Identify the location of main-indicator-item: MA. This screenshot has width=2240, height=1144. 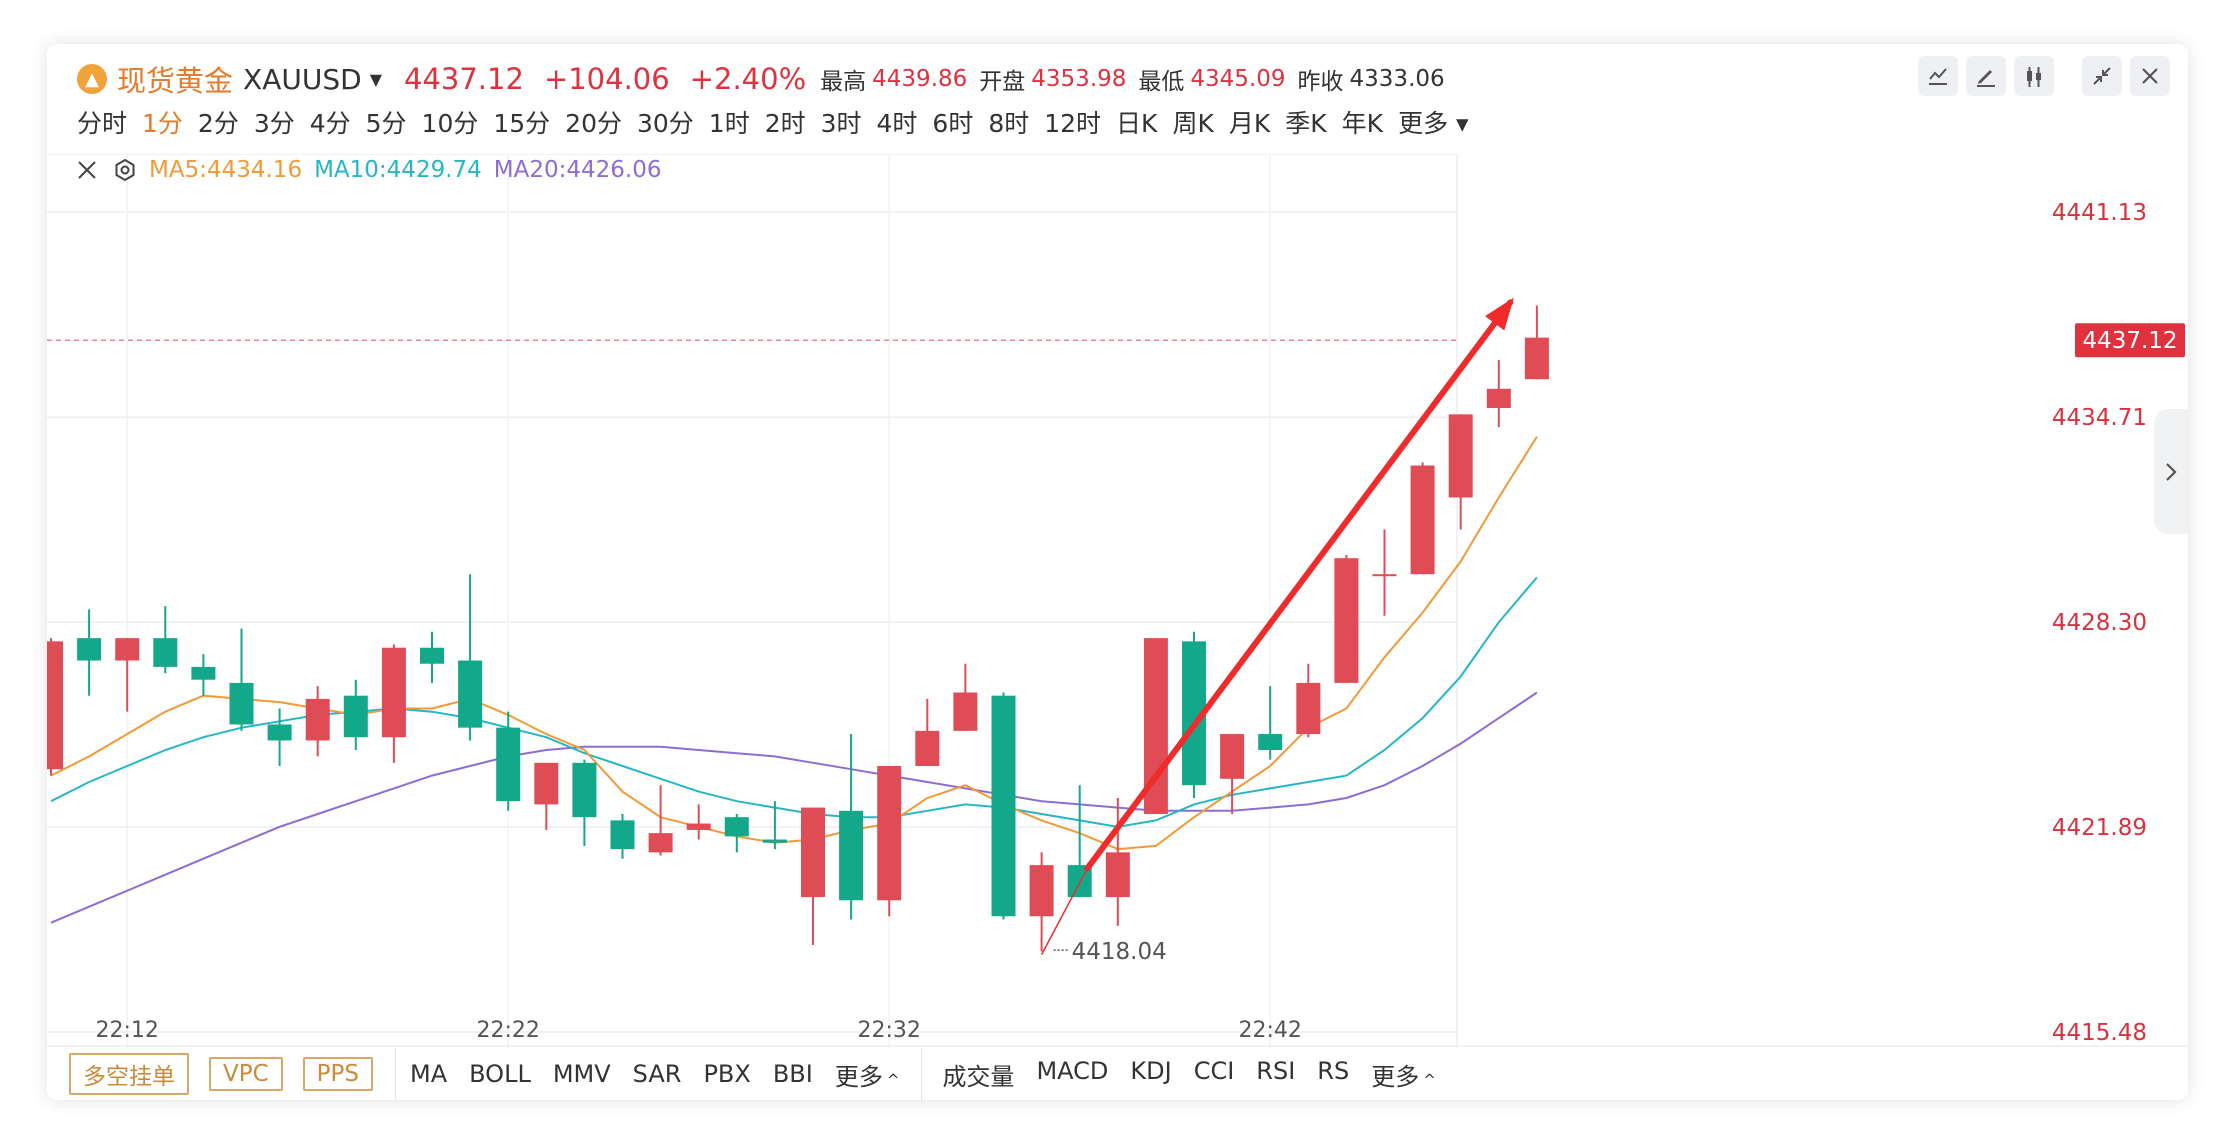
(429, 1074).